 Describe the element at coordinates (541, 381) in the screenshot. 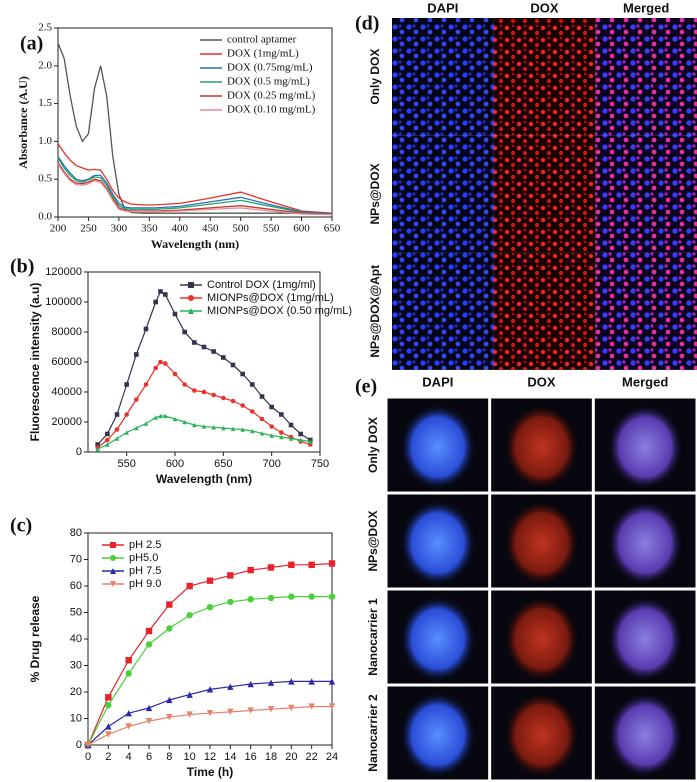

I see `column-header: DOX` at that location.